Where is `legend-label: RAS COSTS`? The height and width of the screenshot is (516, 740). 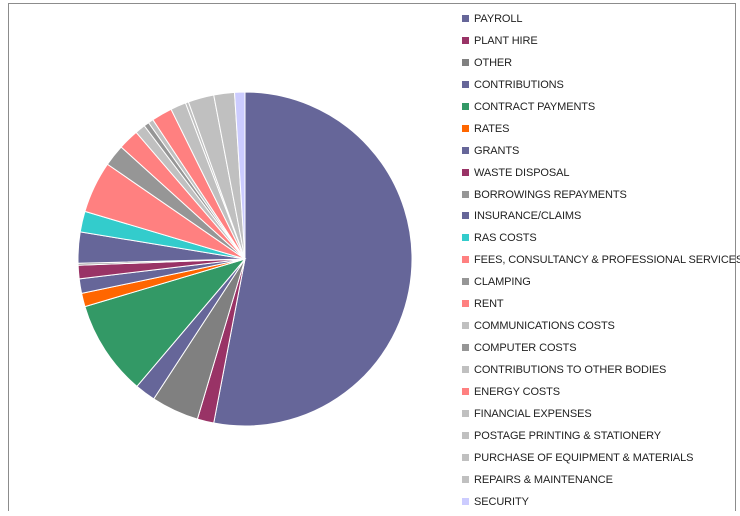 legend-label: RAS COSTS is located at coordinates (505, 238).